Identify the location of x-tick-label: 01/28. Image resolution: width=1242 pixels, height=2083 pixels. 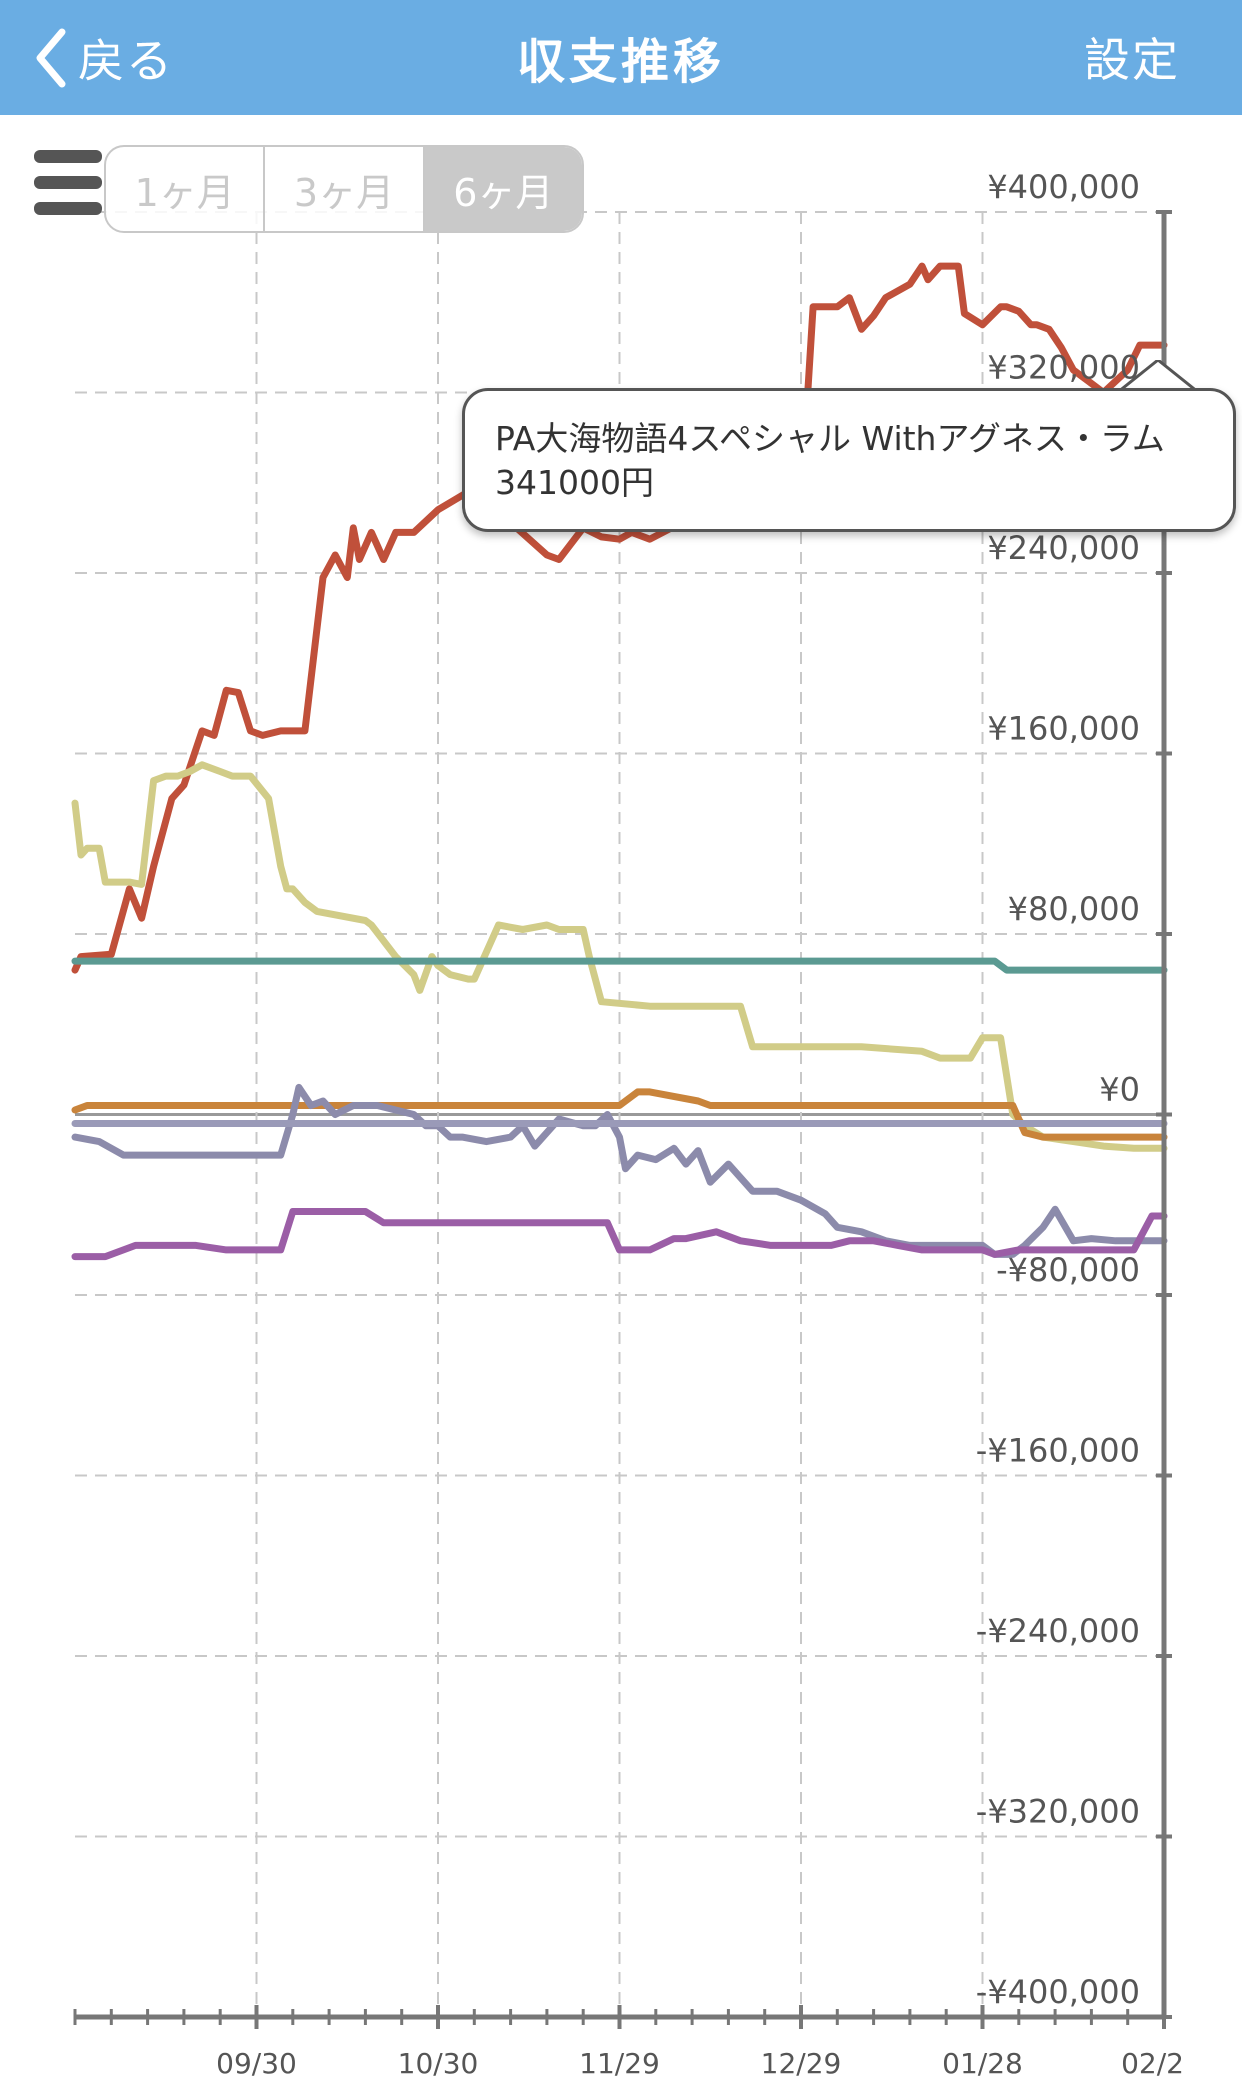
(982, 2063).